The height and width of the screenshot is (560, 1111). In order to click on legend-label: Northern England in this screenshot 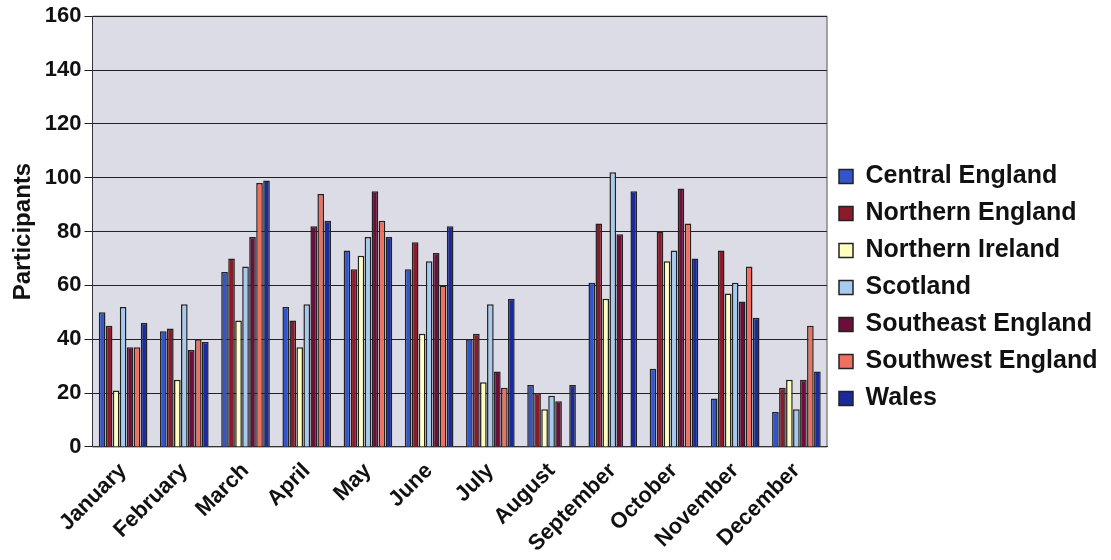, I will do `click(971, 211)`.